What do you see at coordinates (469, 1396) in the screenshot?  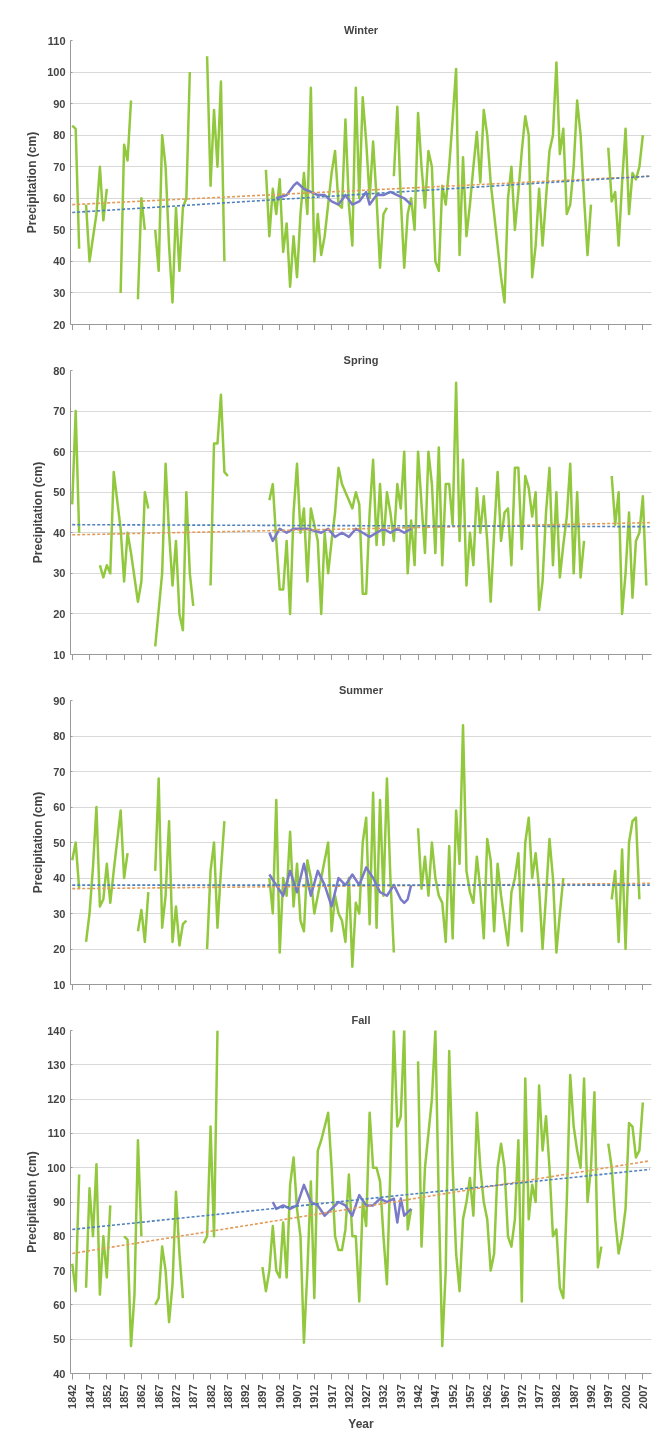 I see `x-tick-label: 1957` at bounding box center [469, 1396].